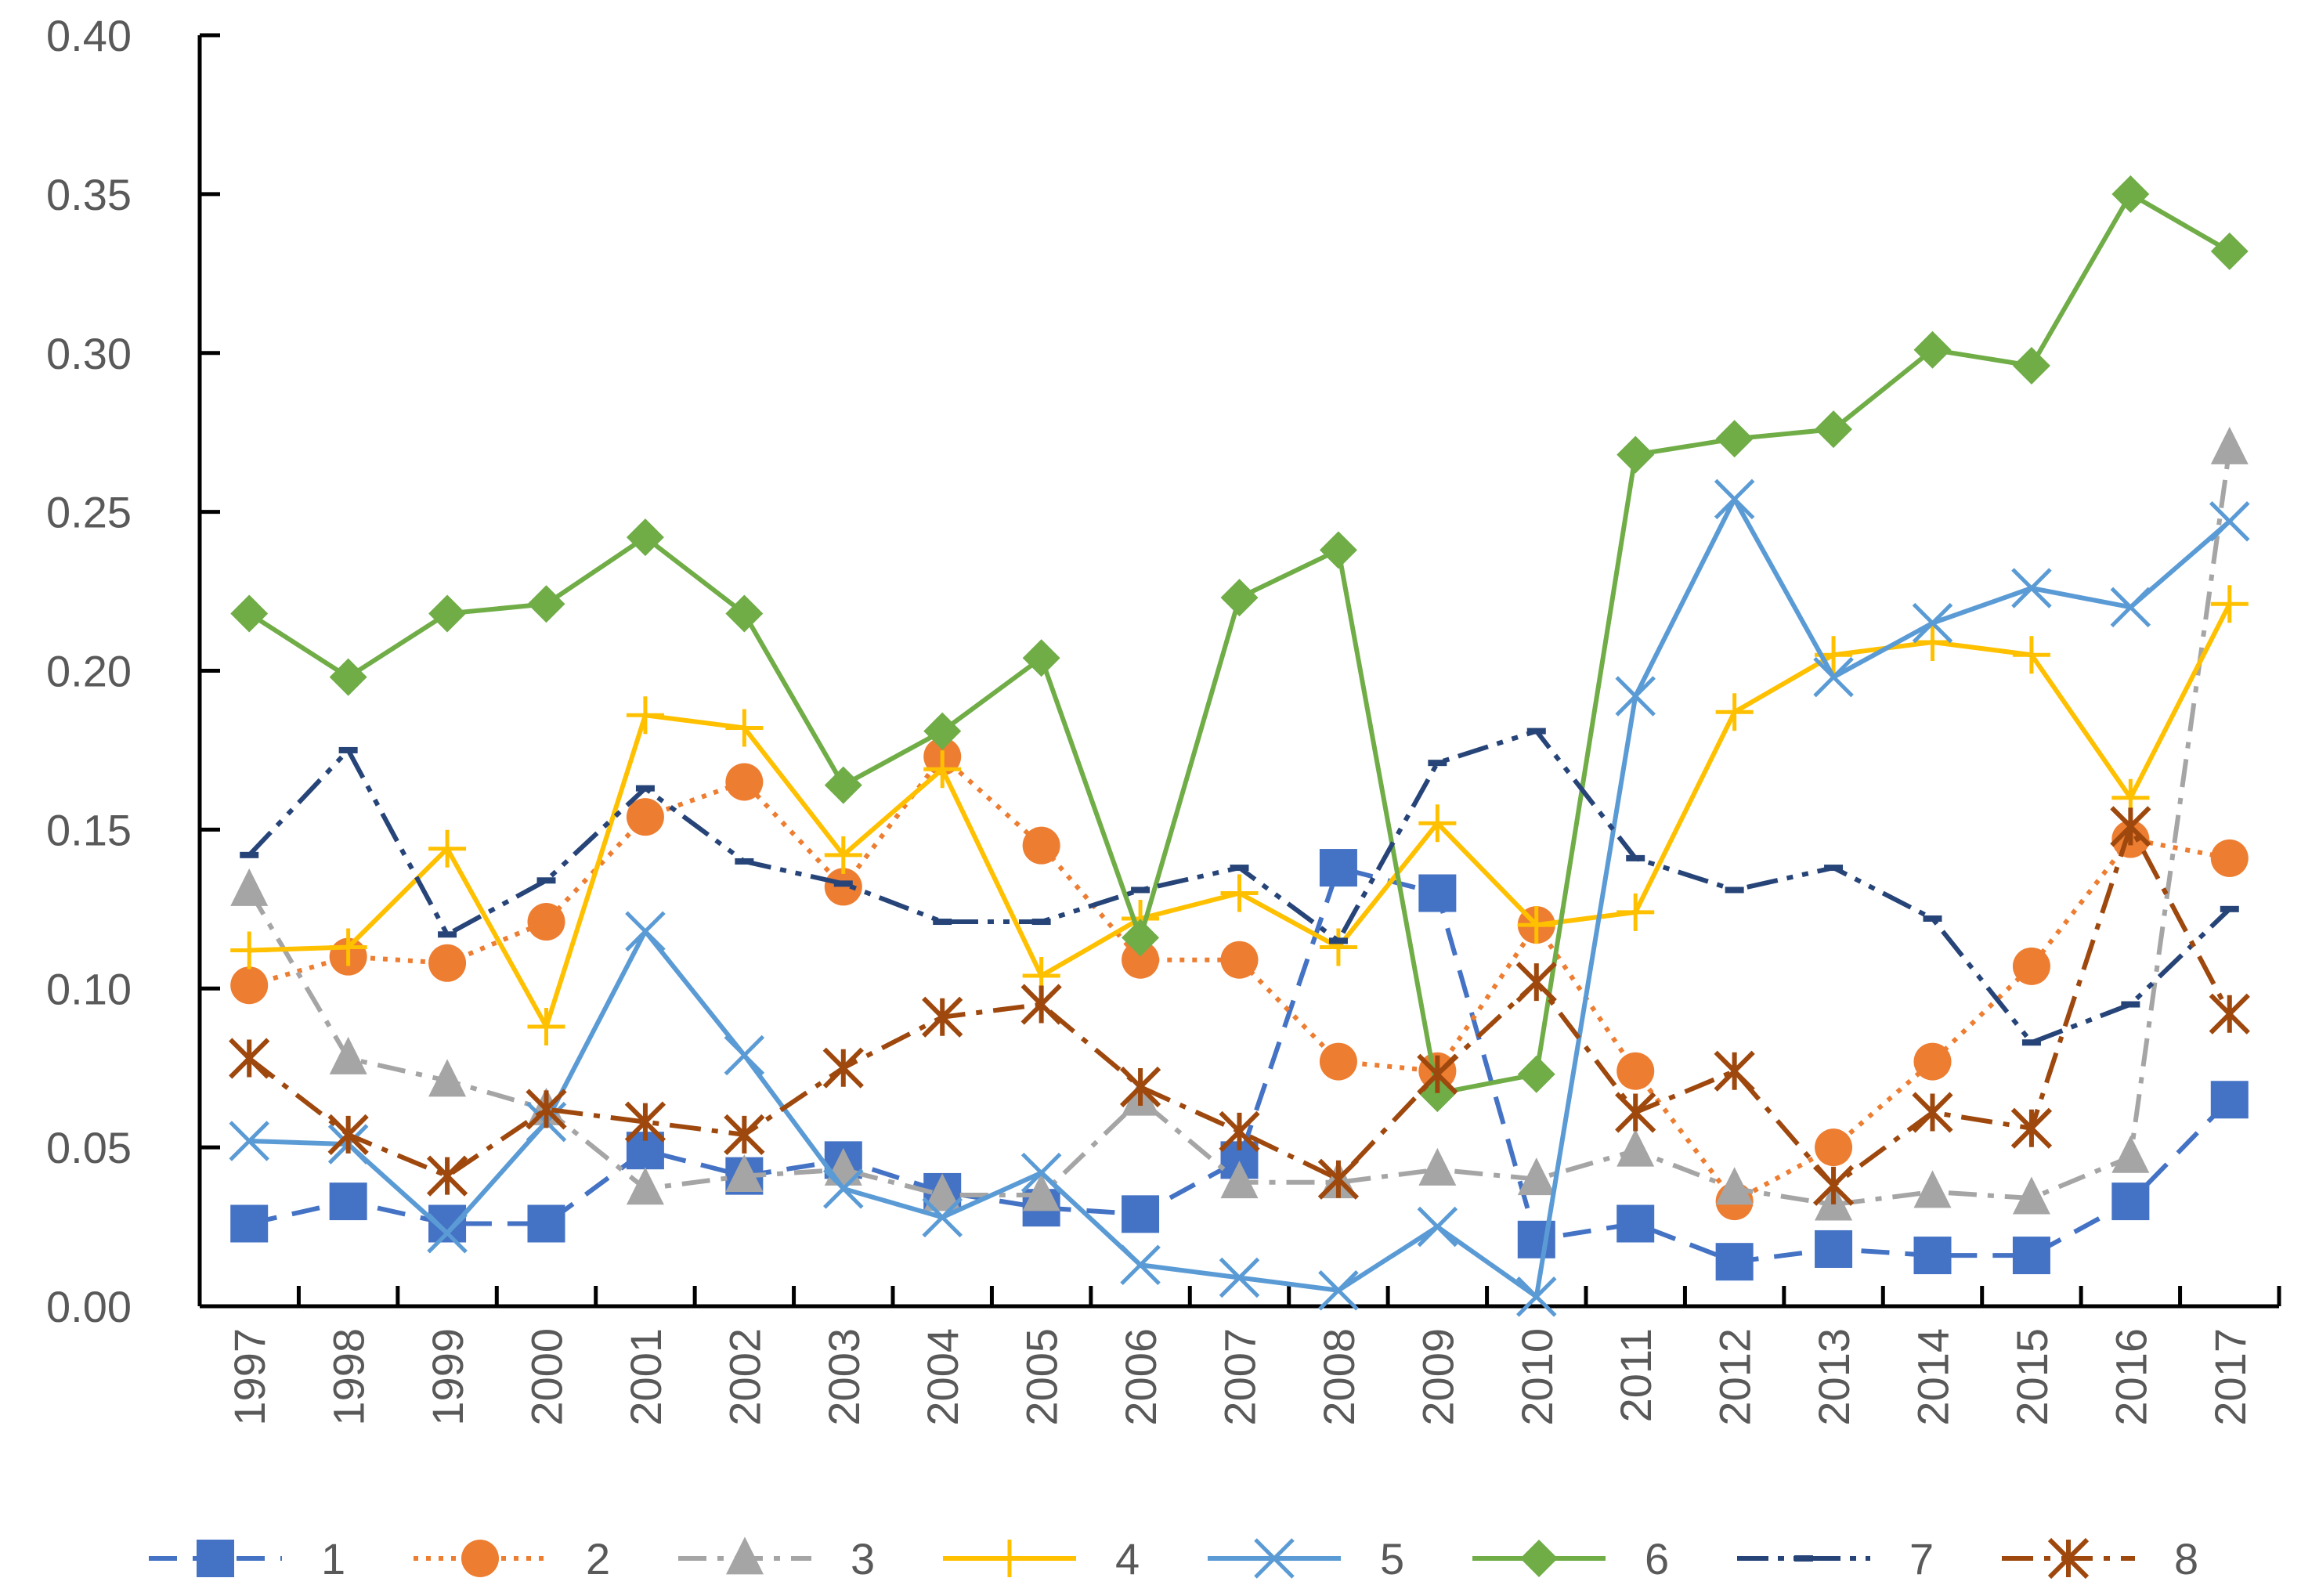  Describe the element at coordinates (598, 1559) in the screenshot. I see `legend-label: 2` at that location.